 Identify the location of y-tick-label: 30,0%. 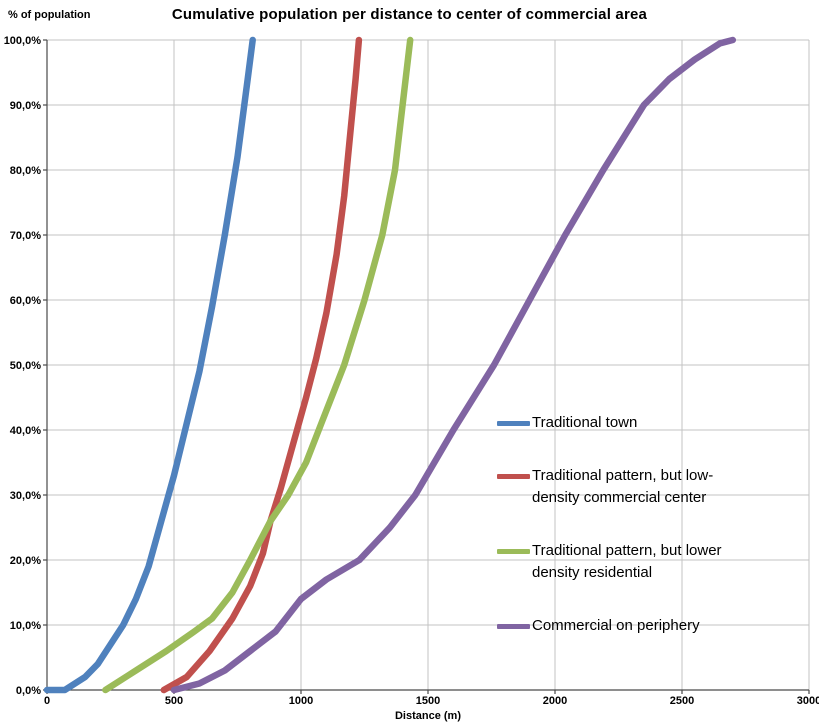
(25, 496).